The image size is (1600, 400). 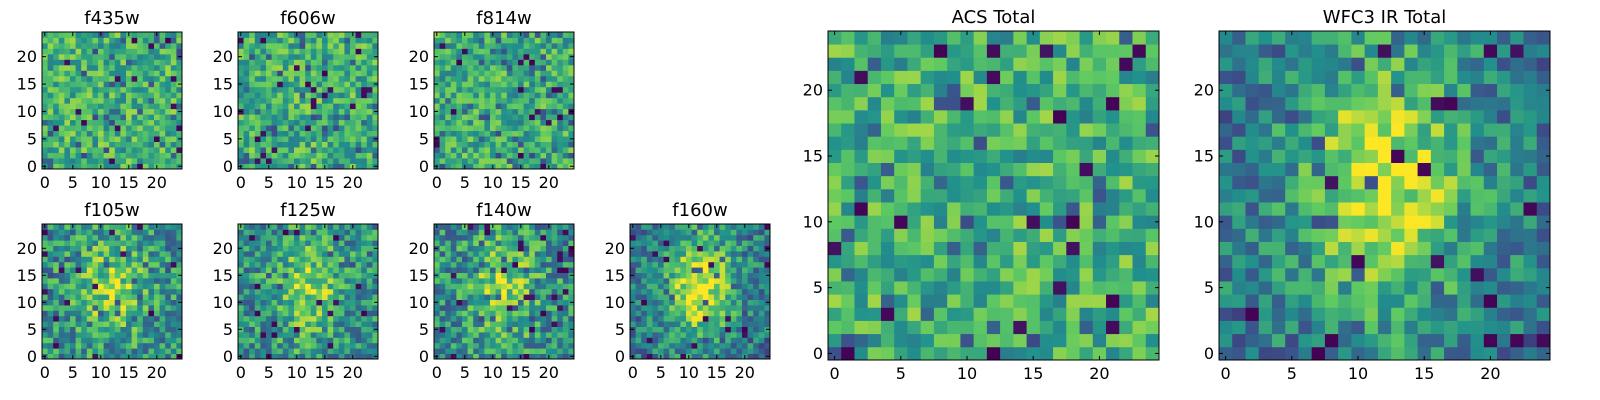 What do you see at coordinates (297, 372) in the screenshot?
I see `x-tick-label: 10` at bounding box center [297, 372].